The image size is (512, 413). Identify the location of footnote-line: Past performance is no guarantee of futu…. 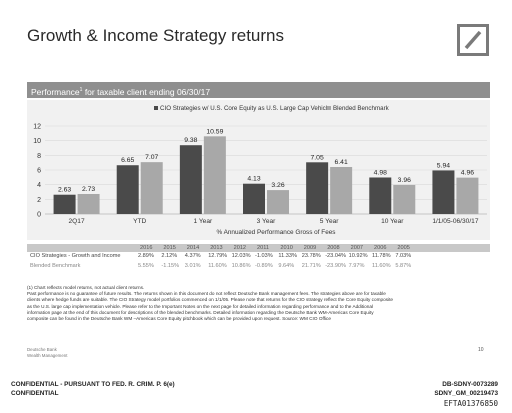
(206, 294).